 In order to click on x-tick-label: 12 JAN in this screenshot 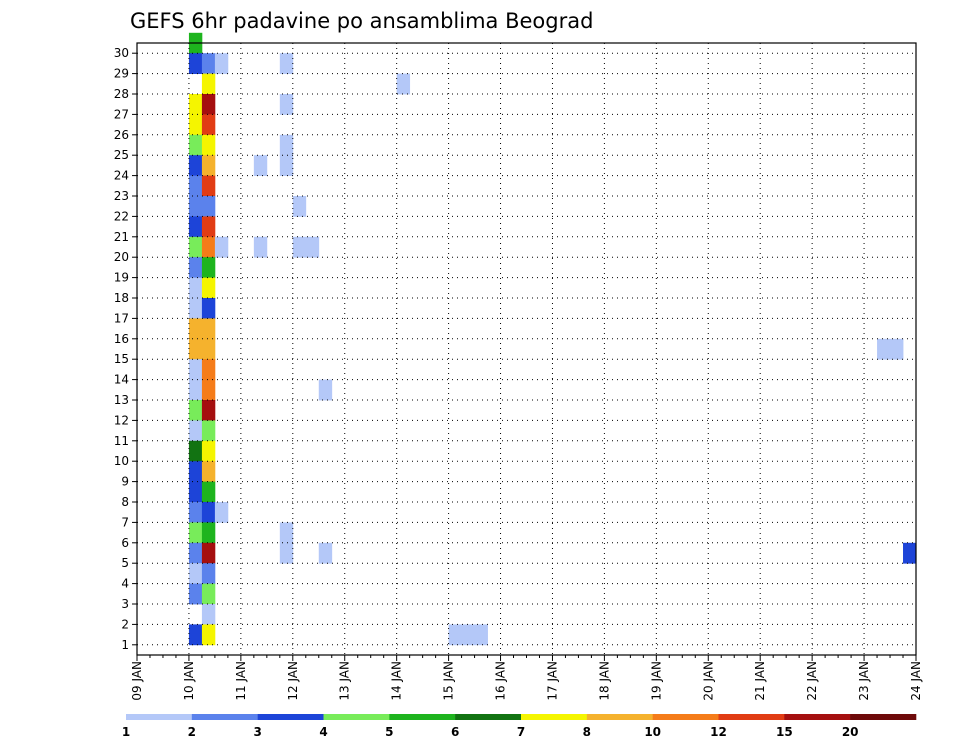, I will do `click(293, 681)`.